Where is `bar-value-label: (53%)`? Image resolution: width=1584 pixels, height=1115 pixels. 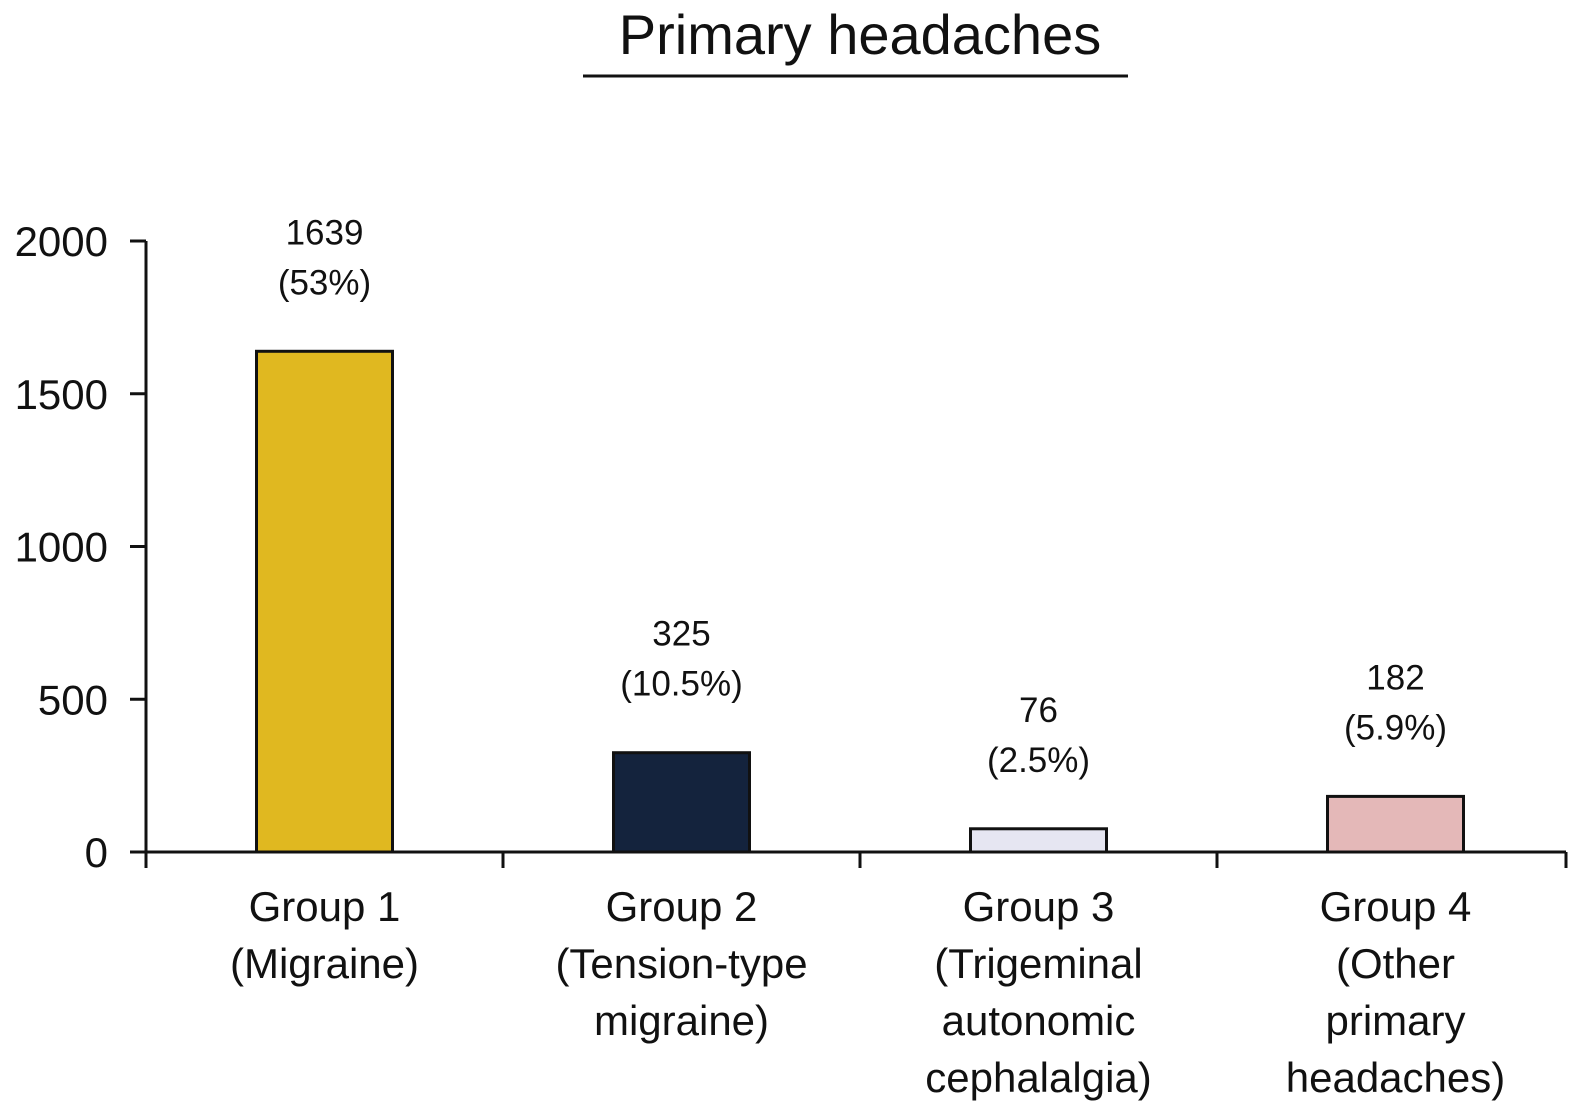
bar-value-label: (53%) is located at coordinates (324, 282).